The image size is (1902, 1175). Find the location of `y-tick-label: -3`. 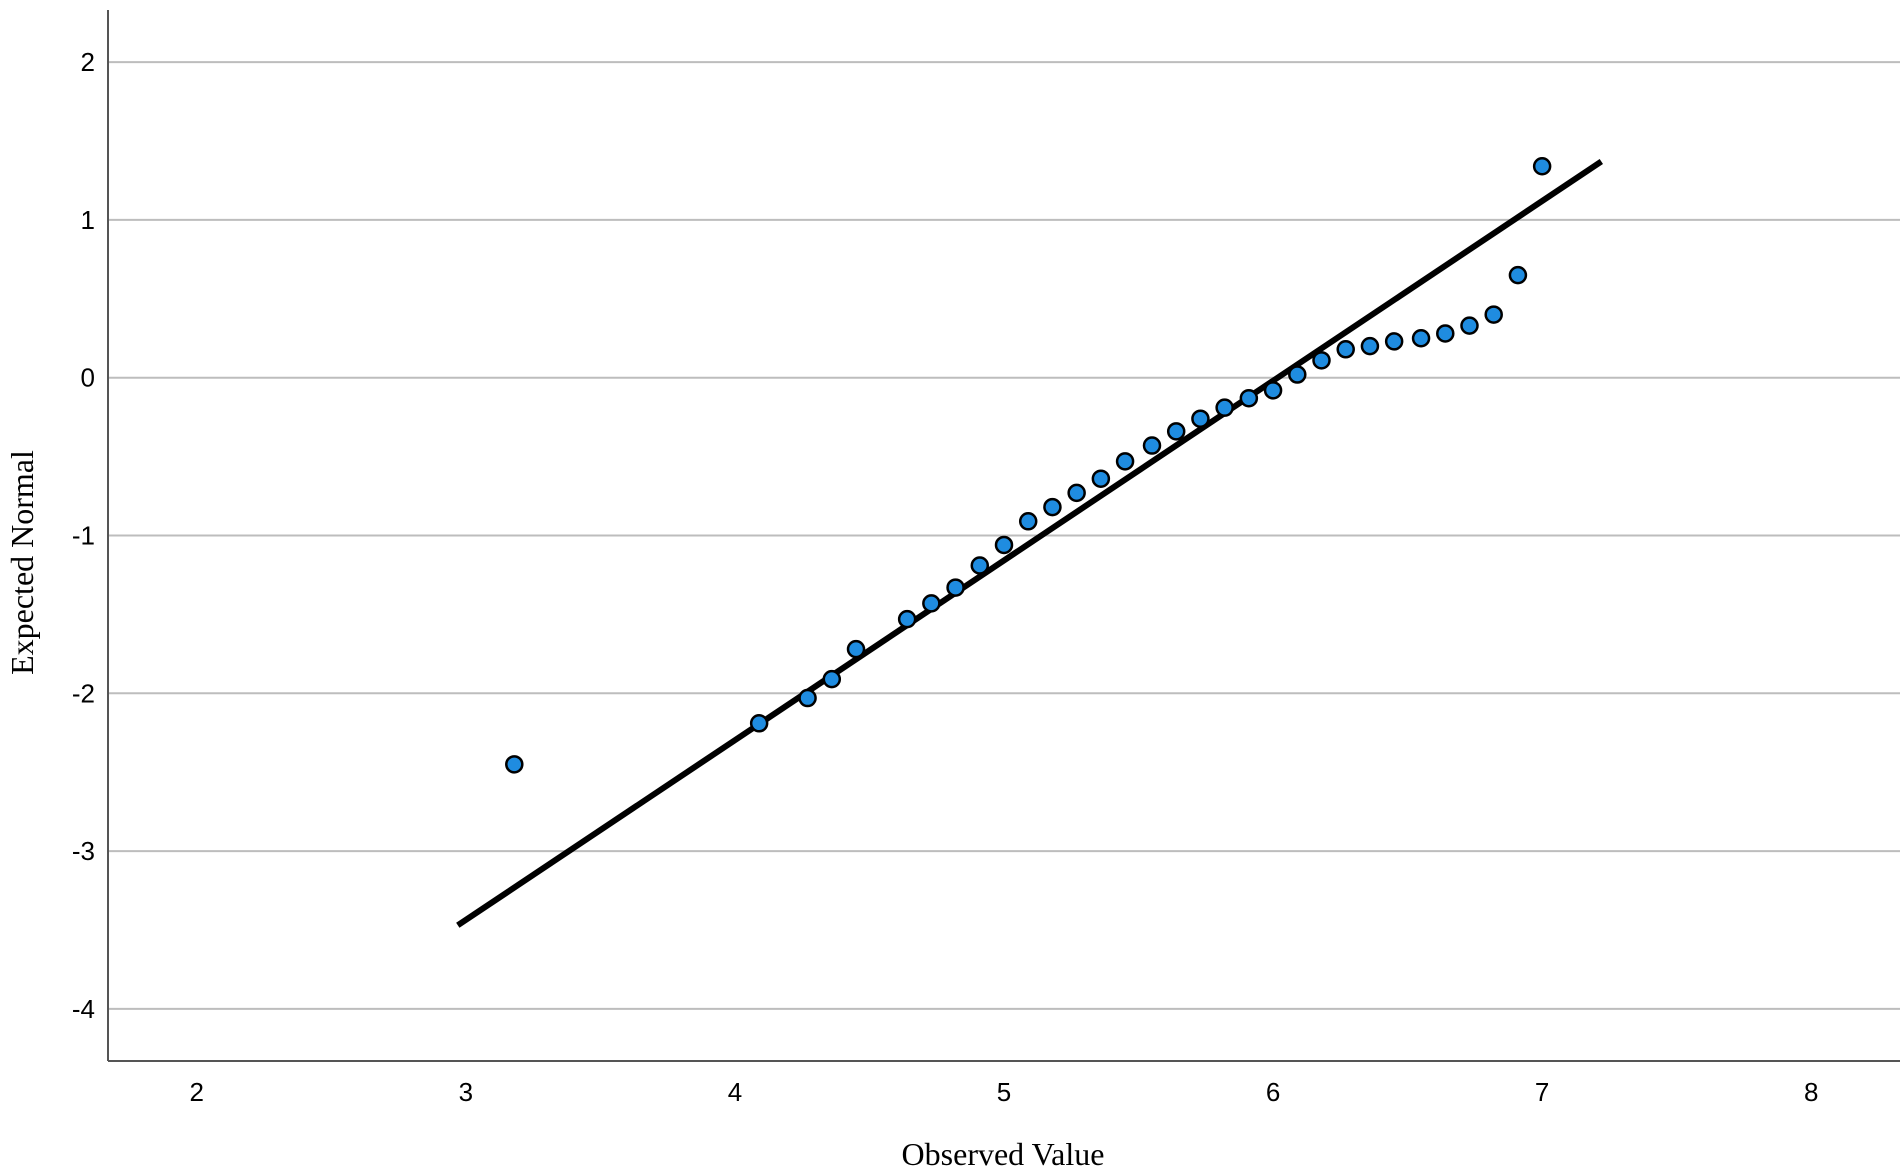

y-tick-label: -3 is located at coordinates (83, 851).